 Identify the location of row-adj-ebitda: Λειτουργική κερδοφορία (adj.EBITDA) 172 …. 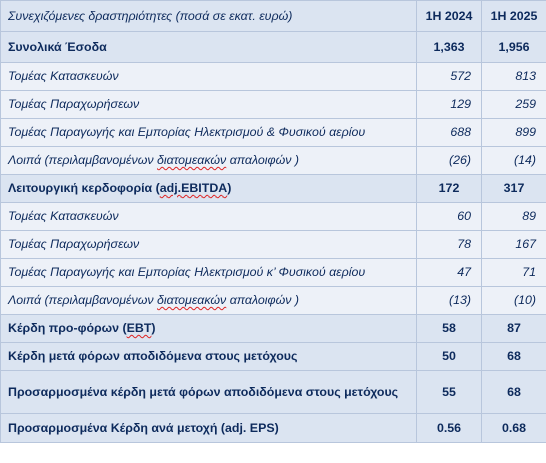
(273, 188).